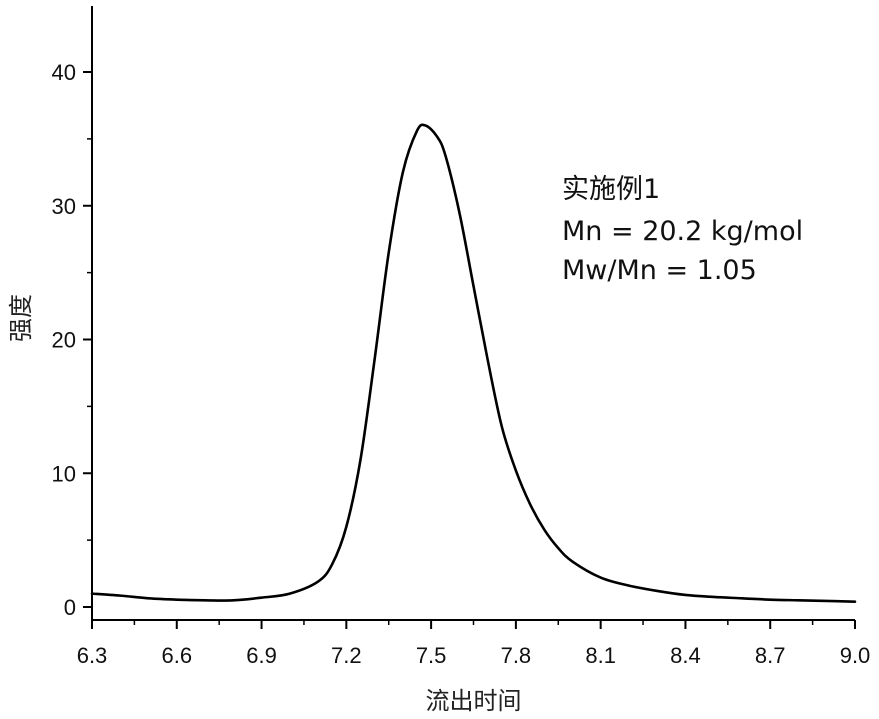 This screenshot has height=719, width=879. I want to click on y-ticks: 0 10 20 30 40, so click(72, 340).